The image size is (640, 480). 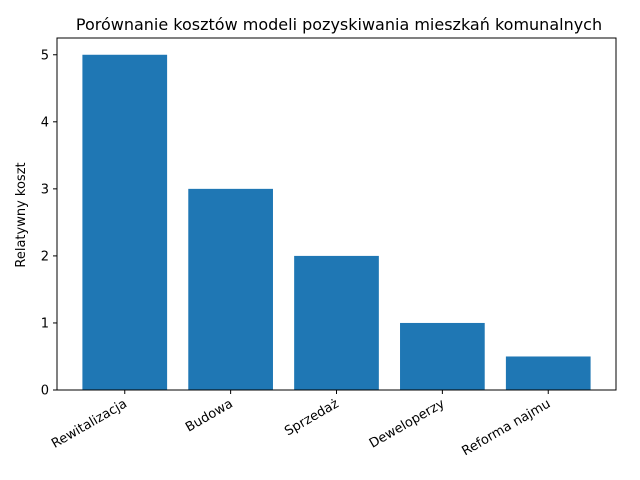 I want to click on bar-budowa, so click(x=230, y=289).